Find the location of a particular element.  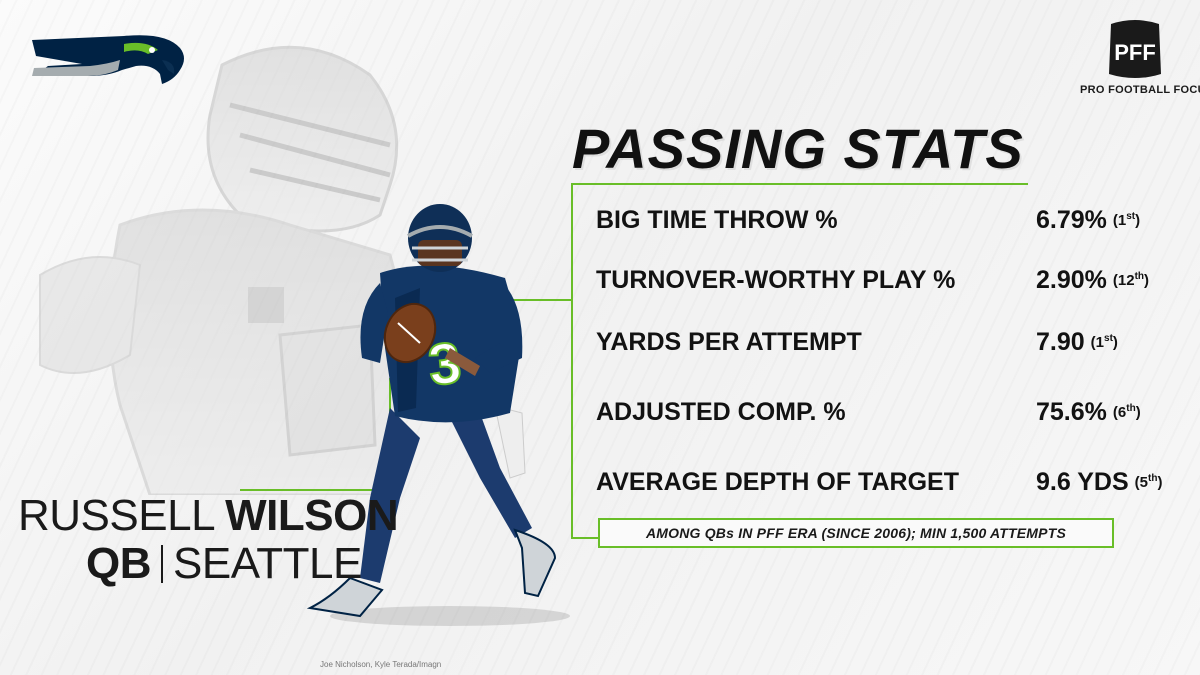

stat-rank: (12th) is located at coordinates (1131, 280).